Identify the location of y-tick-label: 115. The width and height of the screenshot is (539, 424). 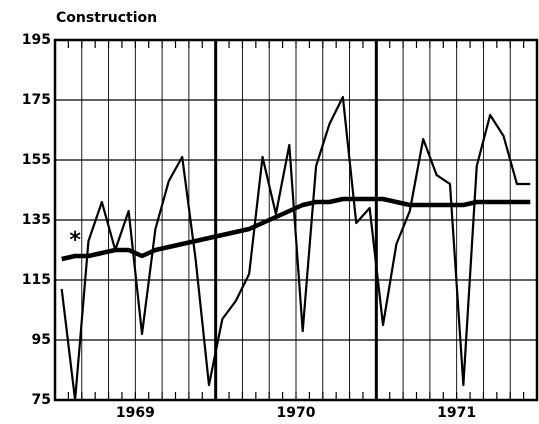
(36, 280).